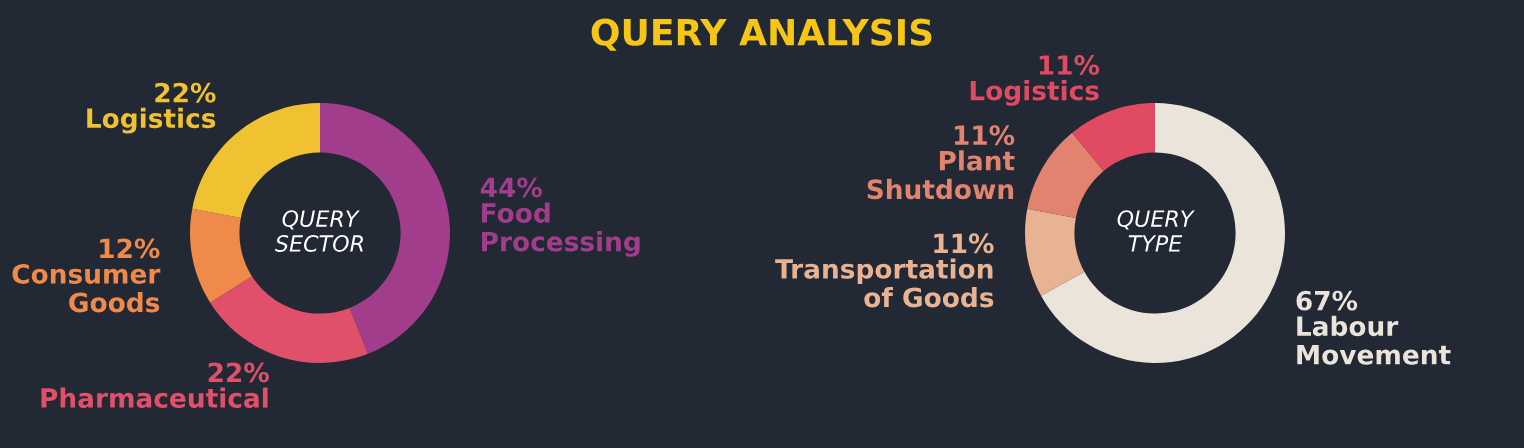  I want to click on slice-label: Pharmaceutical, so click(154, 397).